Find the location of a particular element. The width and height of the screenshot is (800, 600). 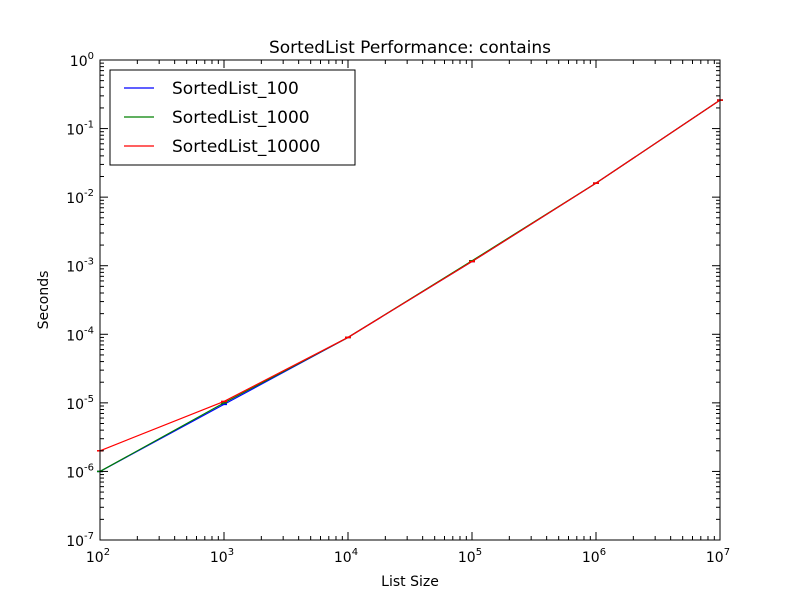

y-tick-label: 10⁻⁷ is located at coordinates (80, 540).